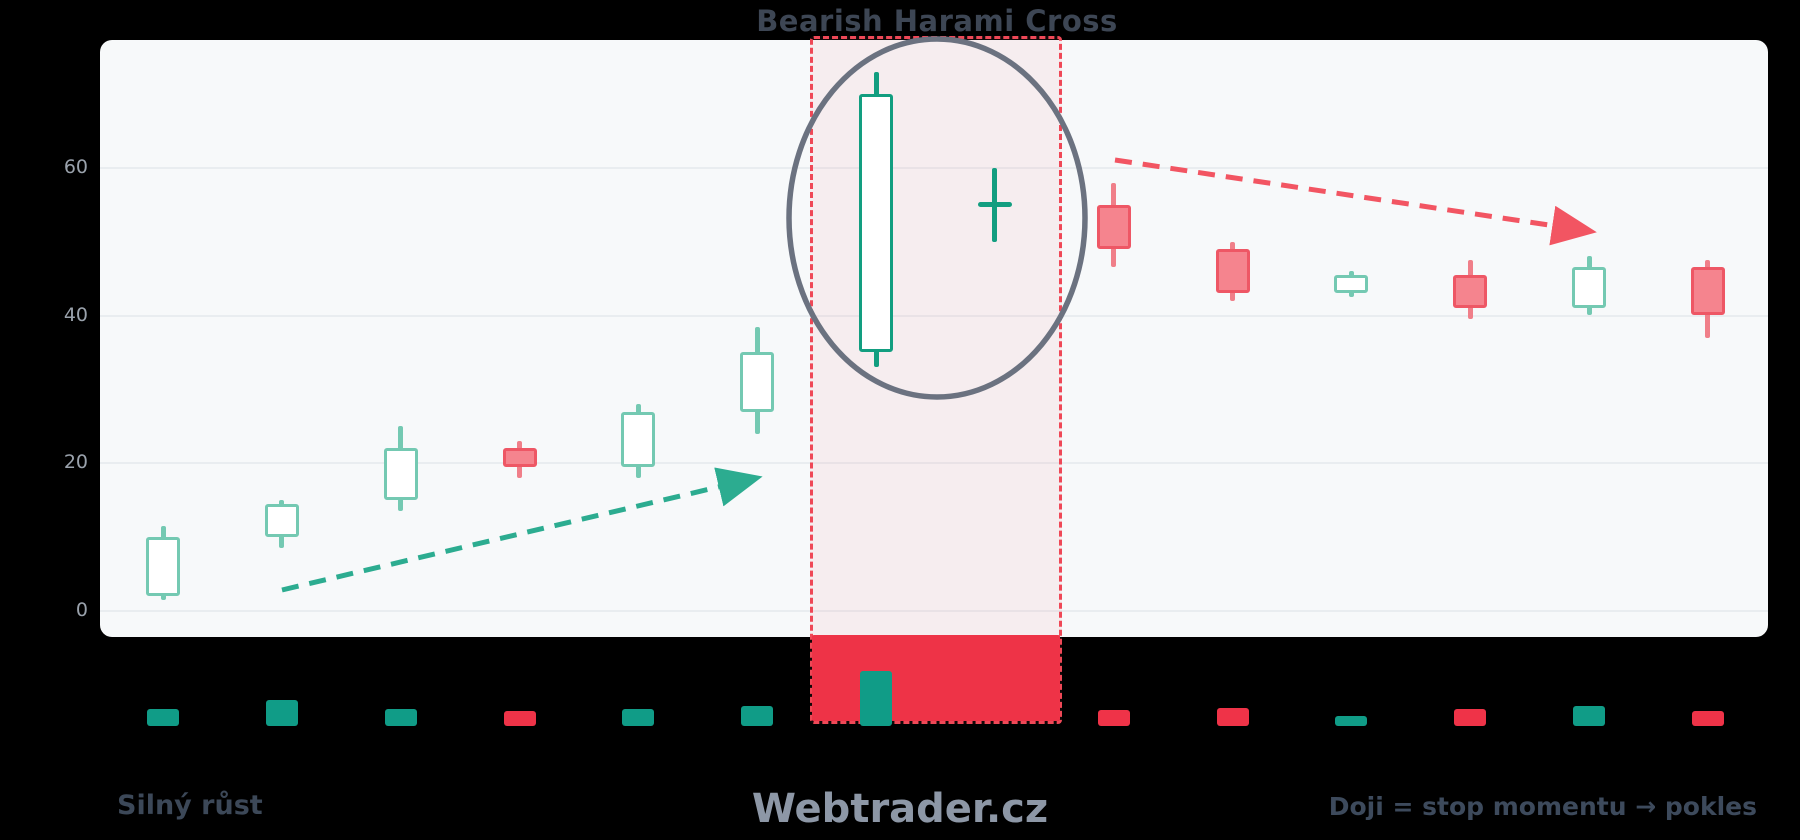 This screenshot has width=1800, height=840. I want to click on candle-12-body, so click(1470, 291).